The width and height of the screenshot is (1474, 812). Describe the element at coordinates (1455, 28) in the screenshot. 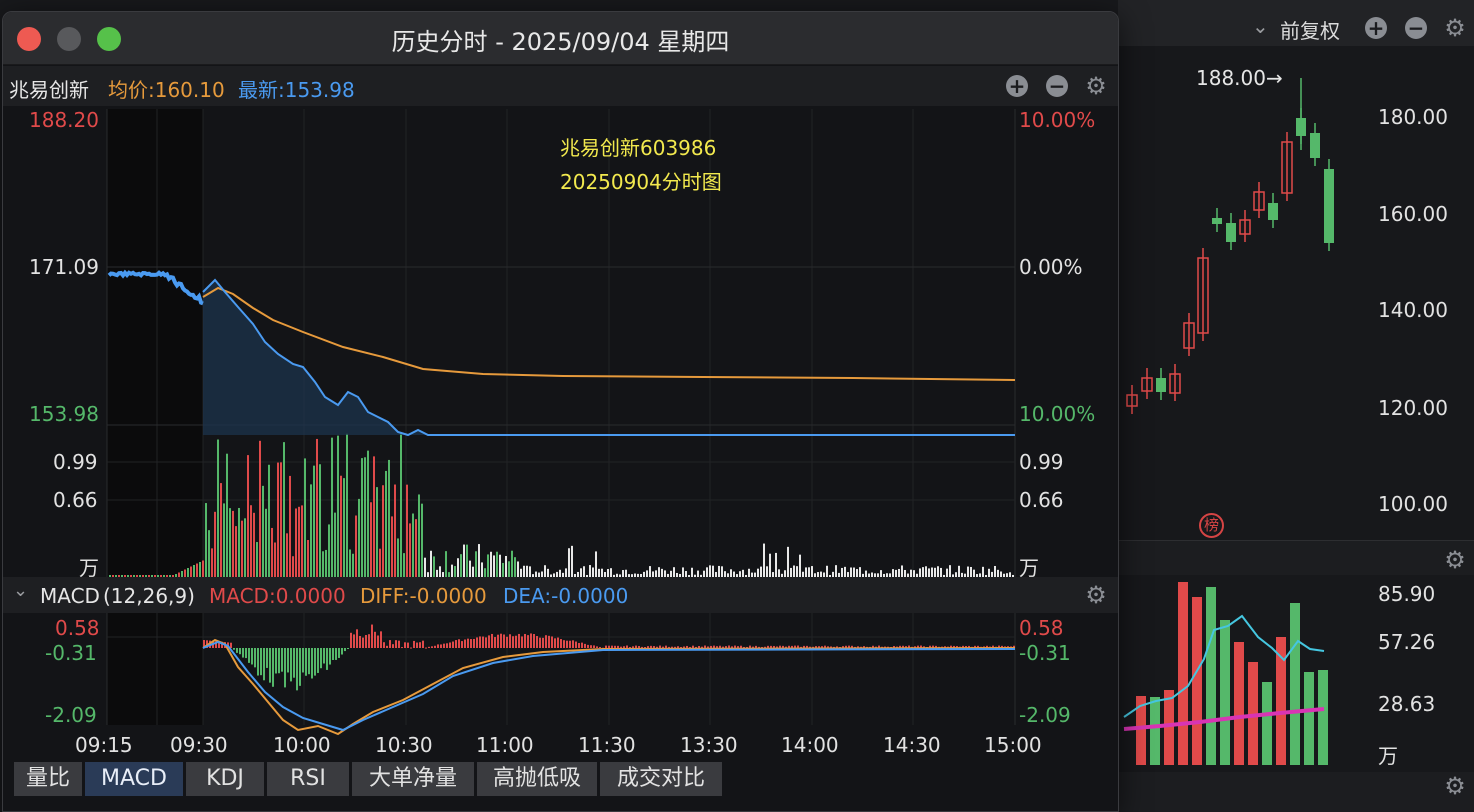

I see `bg-settings-gear-icon: ⚙` at that location.